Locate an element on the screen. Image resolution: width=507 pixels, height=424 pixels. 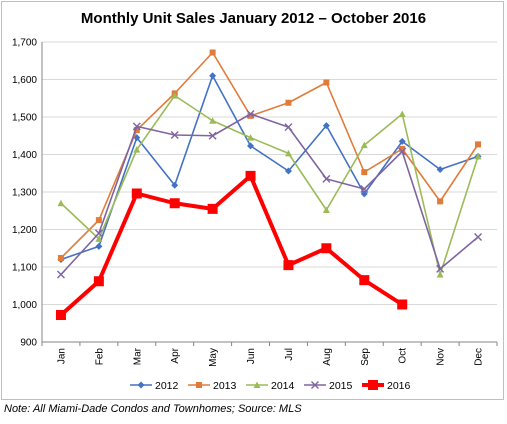
legend-item-2014: 2014 is located at coordinates (270, 386).